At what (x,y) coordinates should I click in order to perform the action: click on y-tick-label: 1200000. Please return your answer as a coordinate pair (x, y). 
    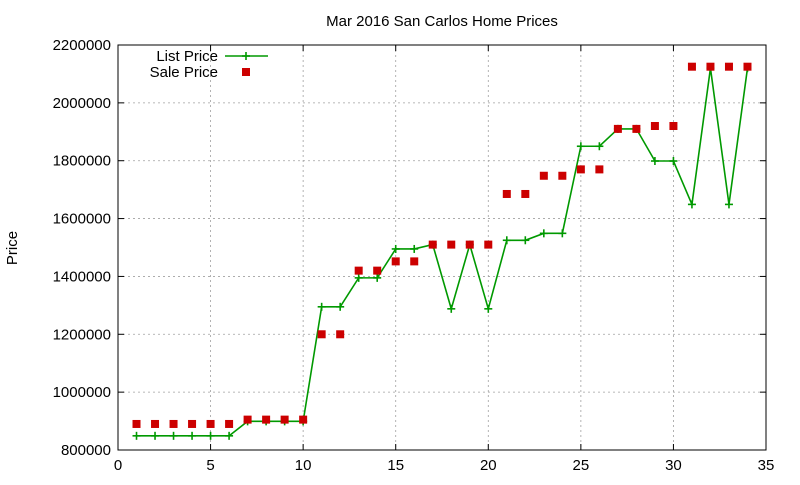
    Looking at the image, I should click on (82, 334).